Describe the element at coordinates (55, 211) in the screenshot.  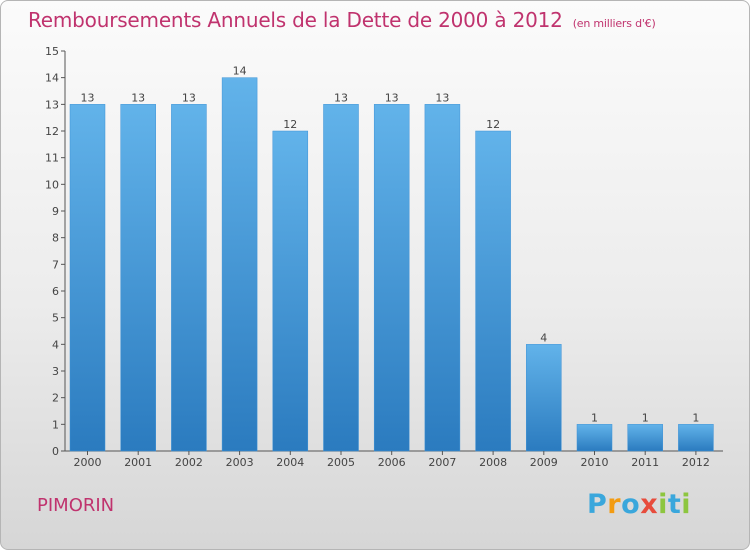
I see `y-tick-label: 9` at that location.